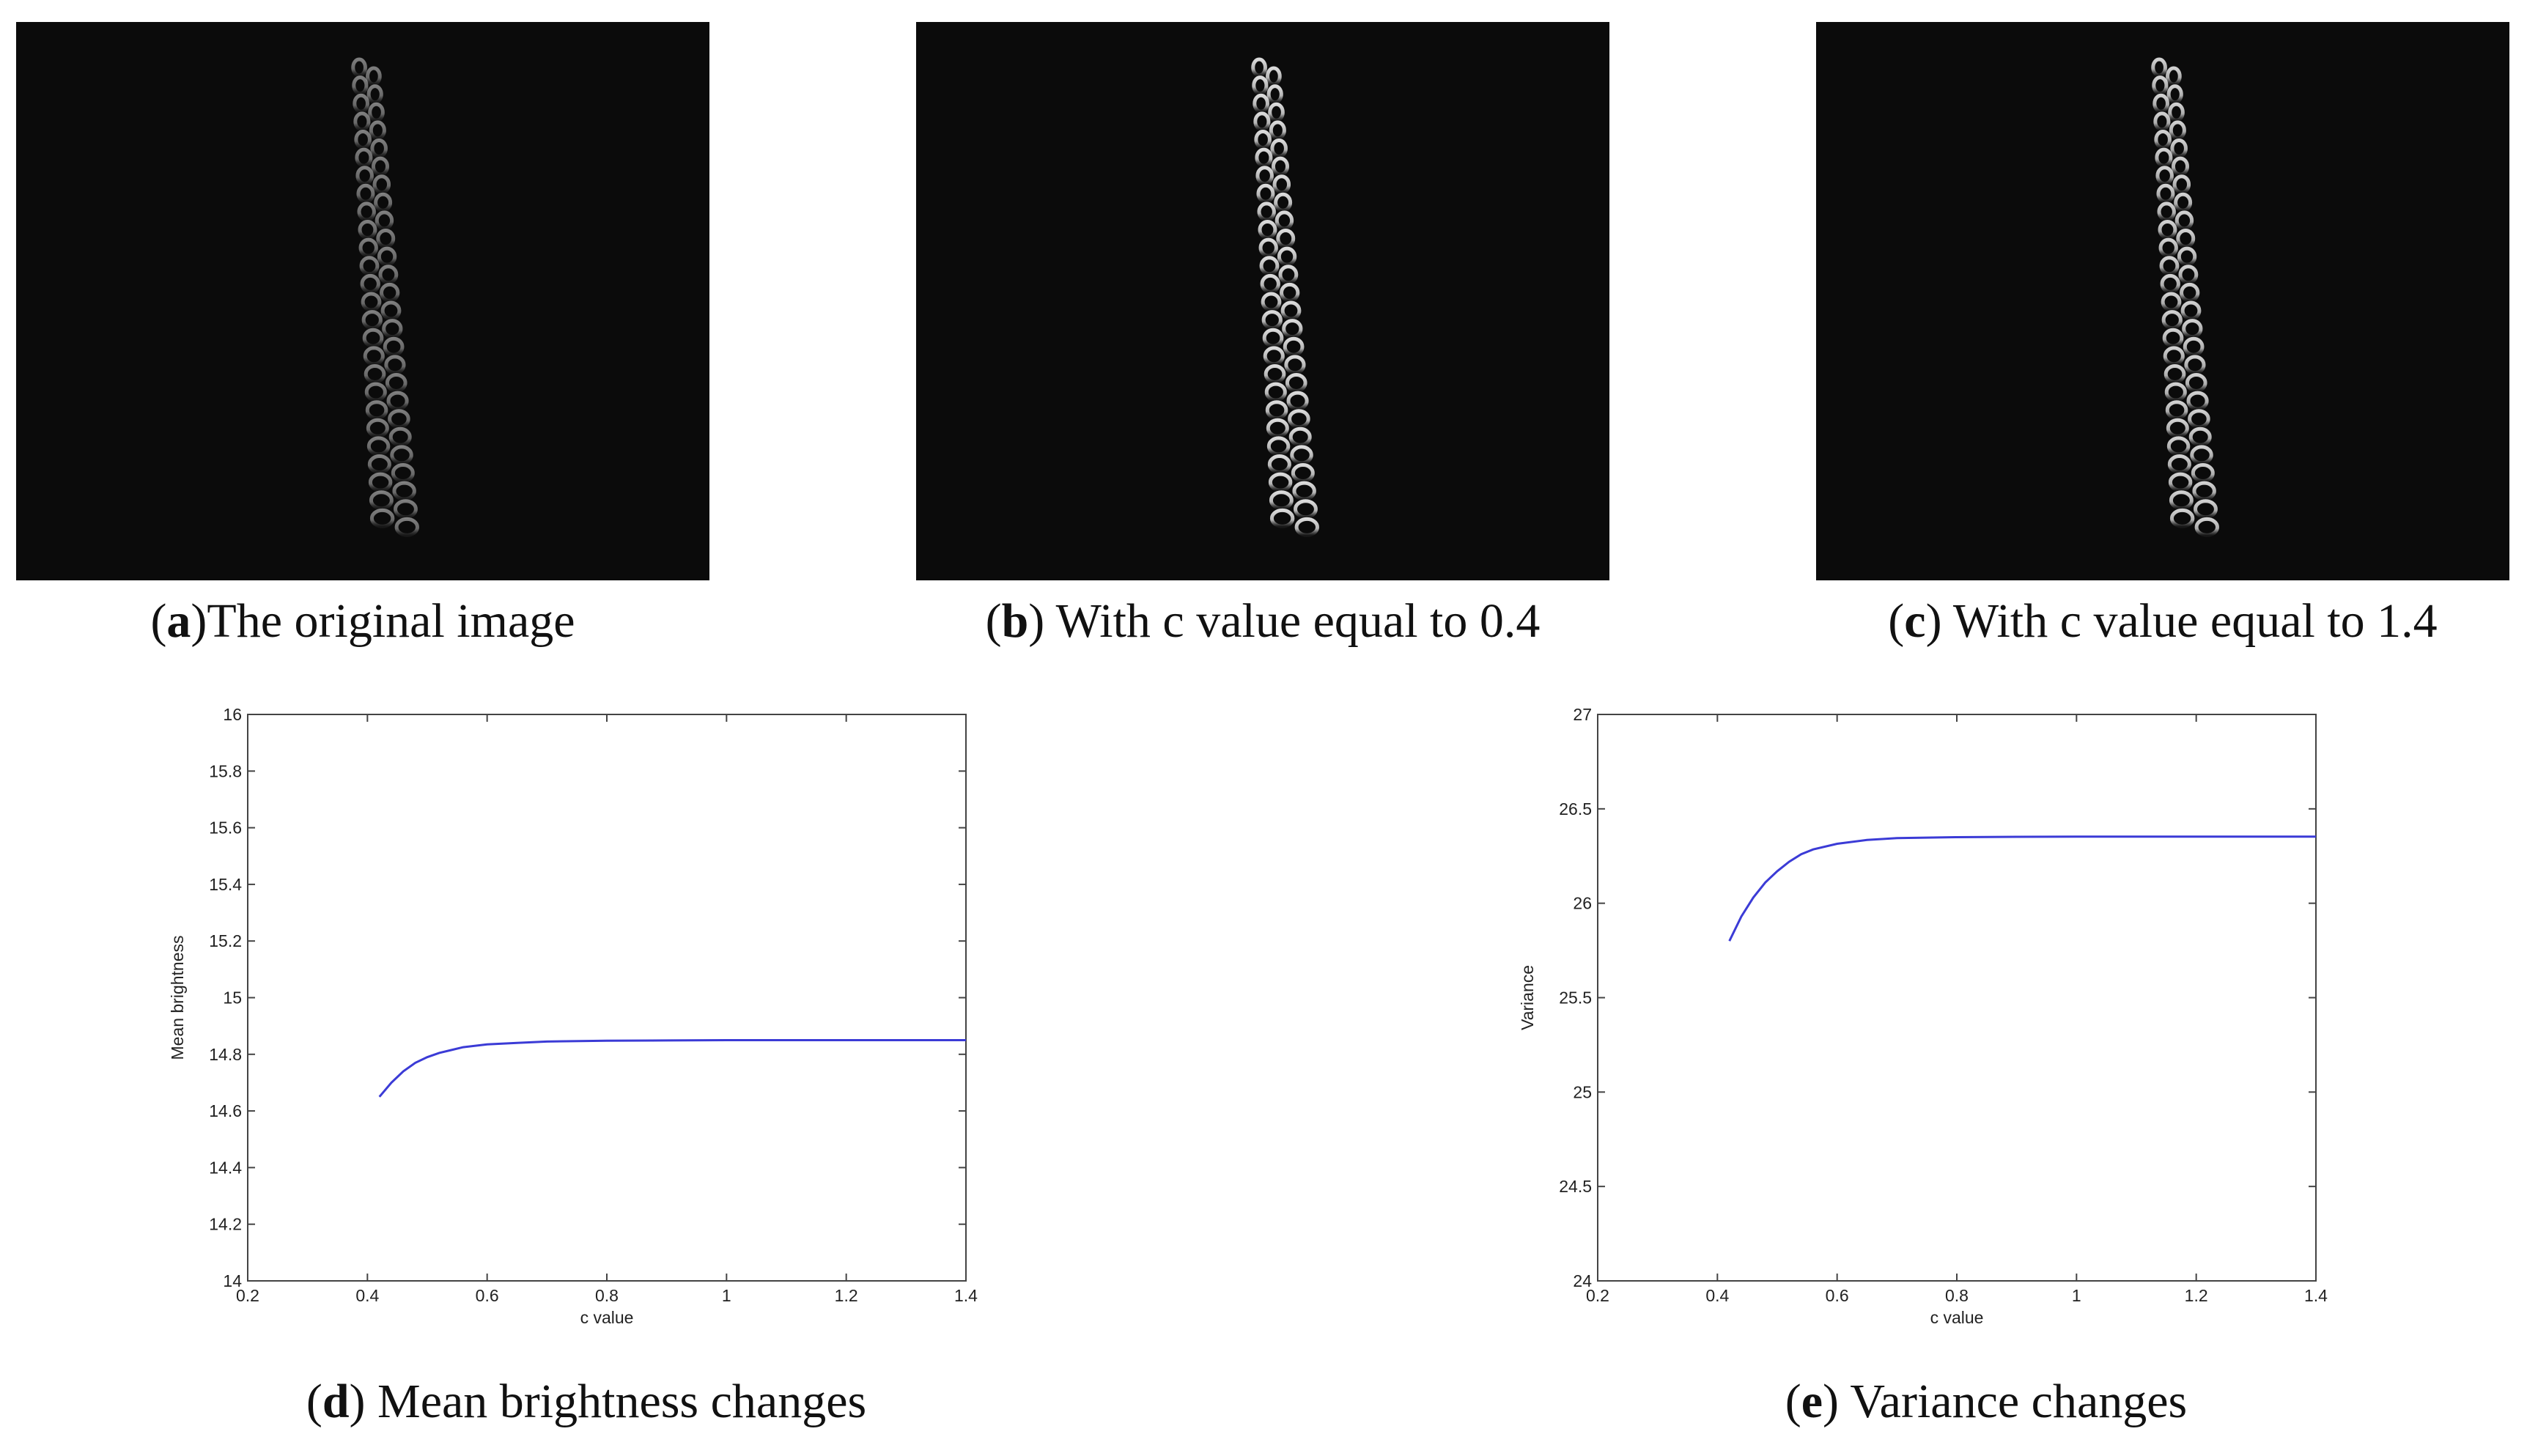  What do you see at coordinates (225, 1110) in the screenshot?
I see `y-tick-label: 14.6` at bounding box center [225, 1110].